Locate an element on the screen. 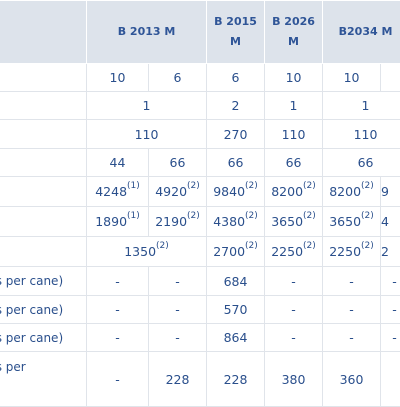 The image size is (400, 407). header-b2015m: B 2015 M is located at coordinates (236, 32).